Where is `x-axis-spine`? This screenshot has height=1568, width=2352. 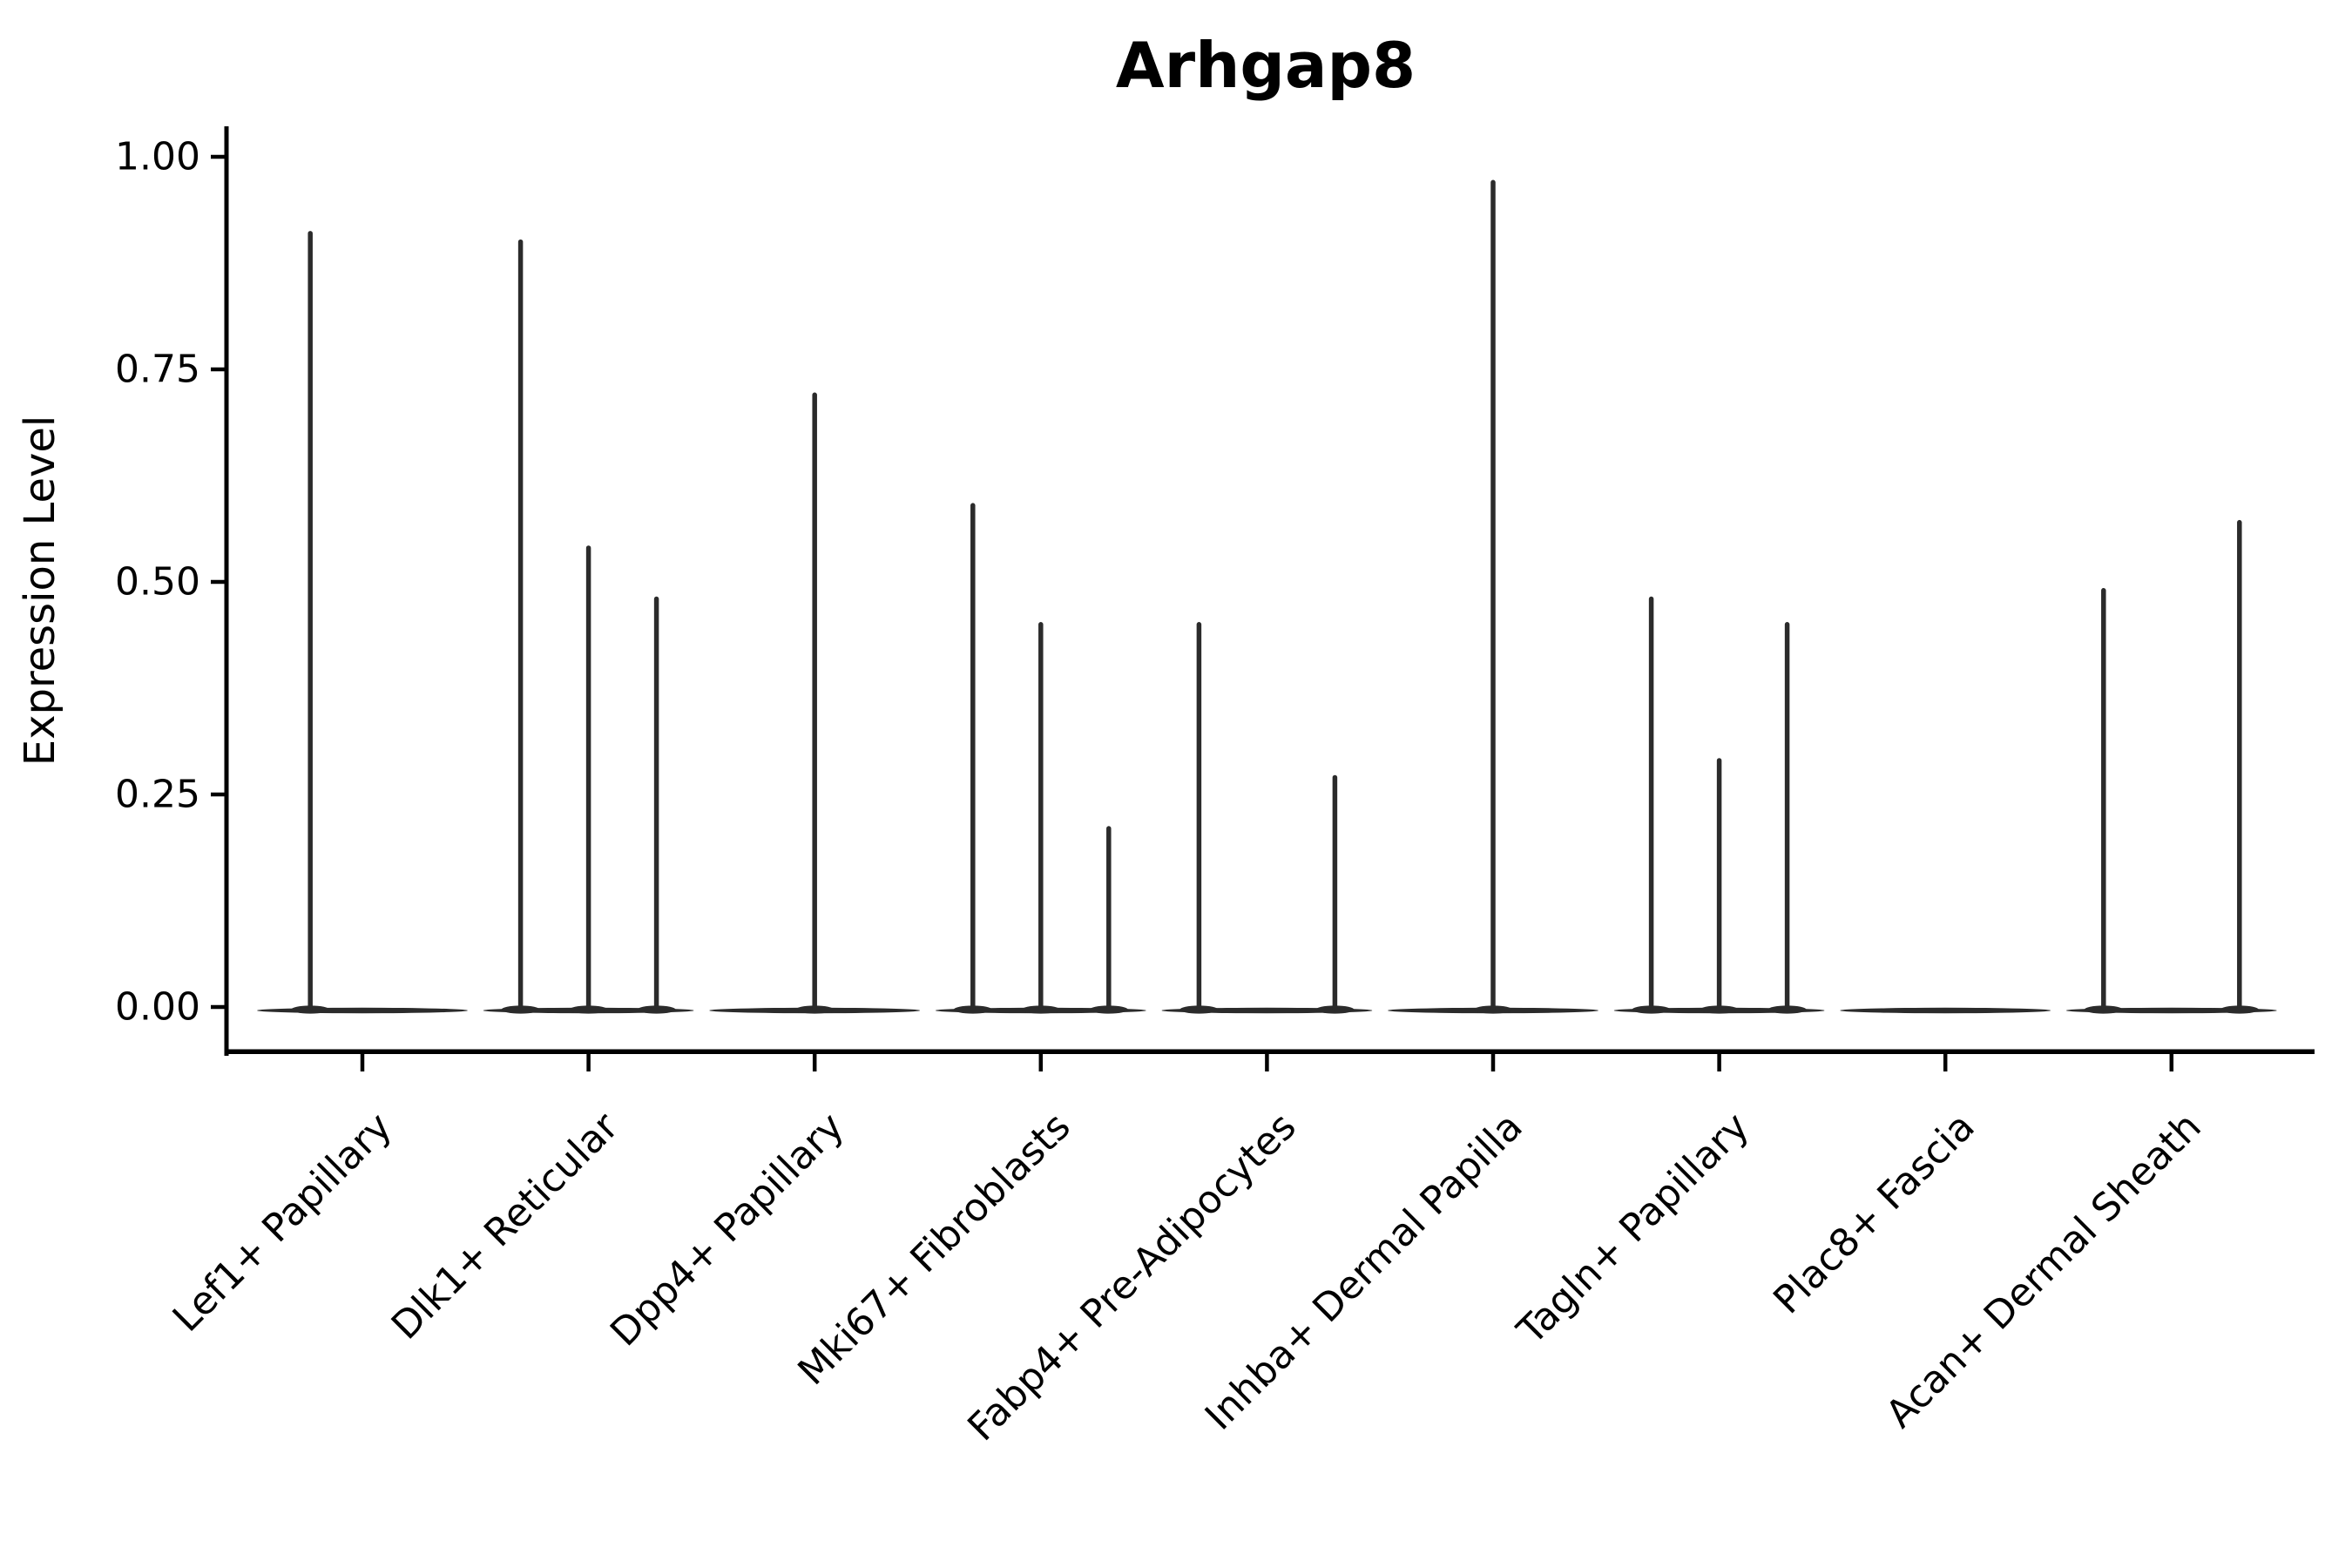 x-axis-spine is located at coordinates (1270, 1051).